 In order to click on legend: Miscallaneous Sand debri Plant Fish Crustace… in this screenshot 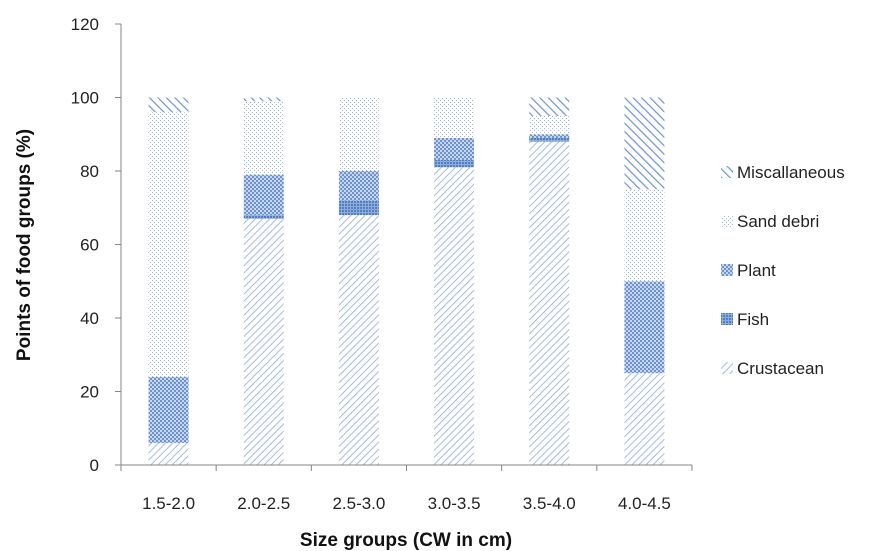, I will do `click(783, 270)`.